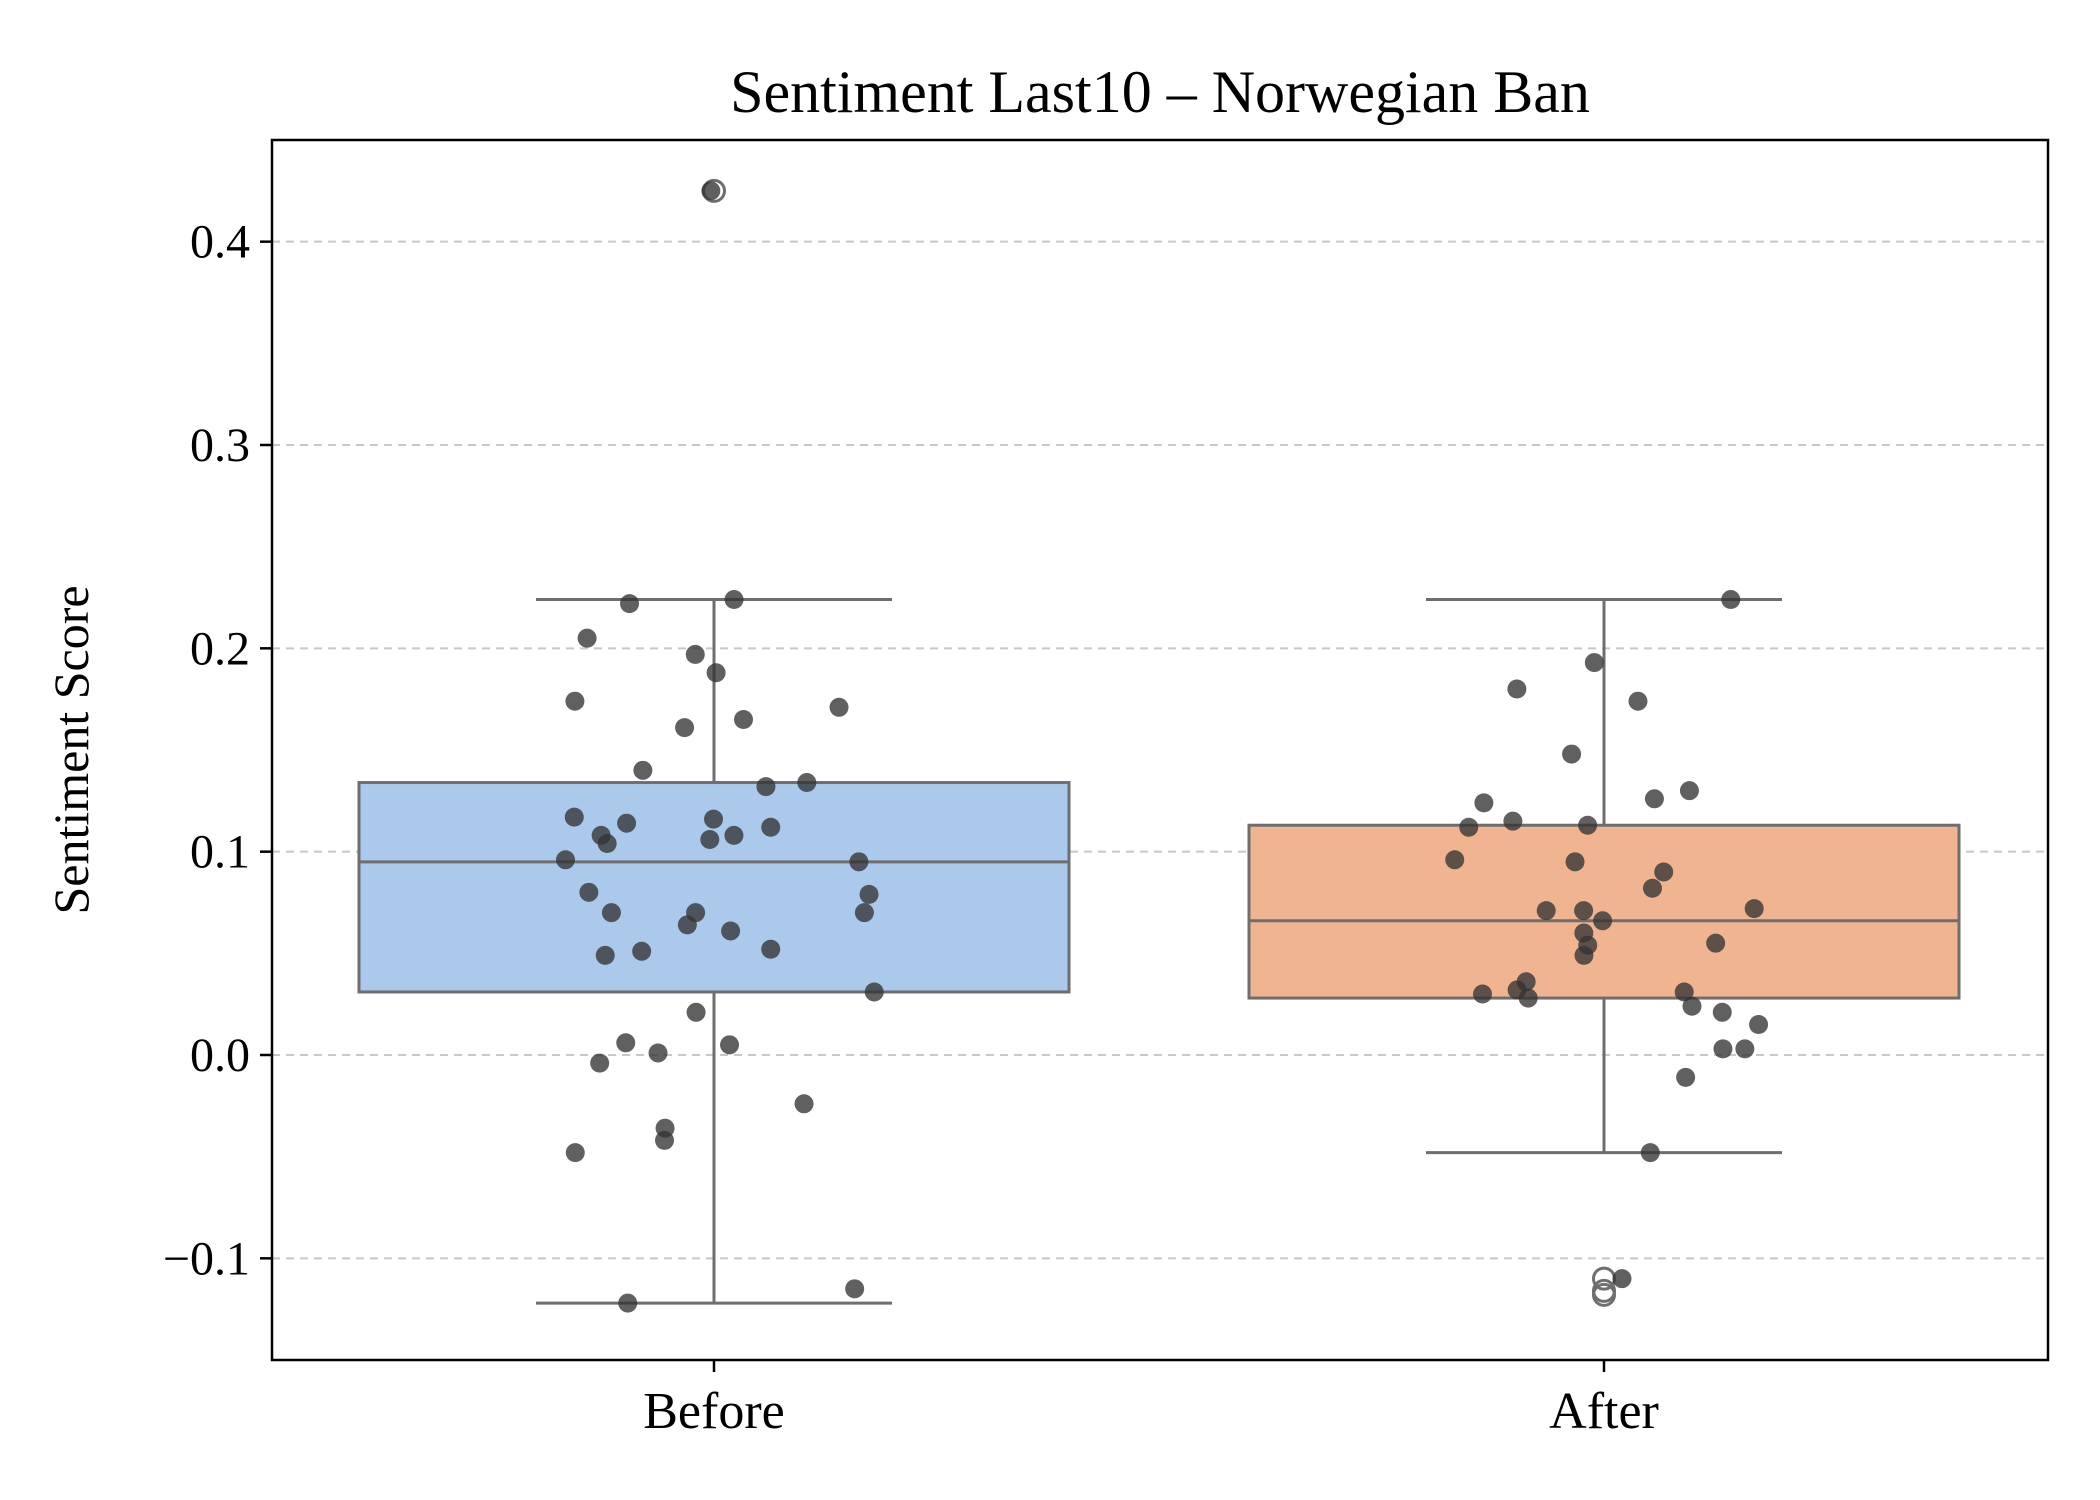 Image resolution: width=2100 pixels, height=1500 pixels. What do you see at coordinates (1160, 92) in the screenshot?
I see `chart-title: Sentiment Last10 – Norwegian Ban` at bounding box center [1160, 92].